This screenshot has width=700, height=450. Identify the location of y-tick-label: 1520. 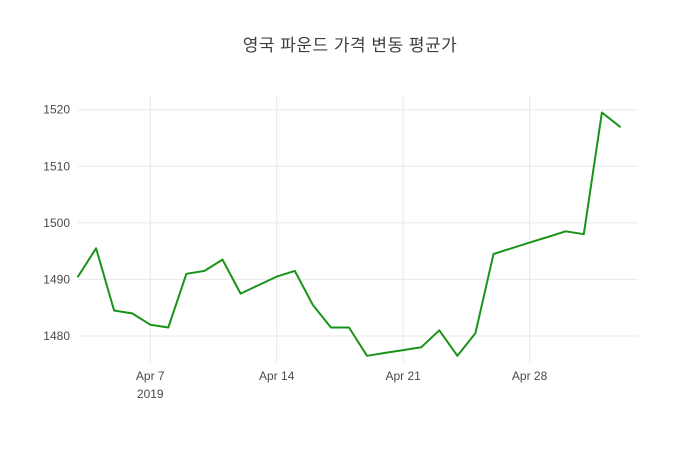
(56, 110).